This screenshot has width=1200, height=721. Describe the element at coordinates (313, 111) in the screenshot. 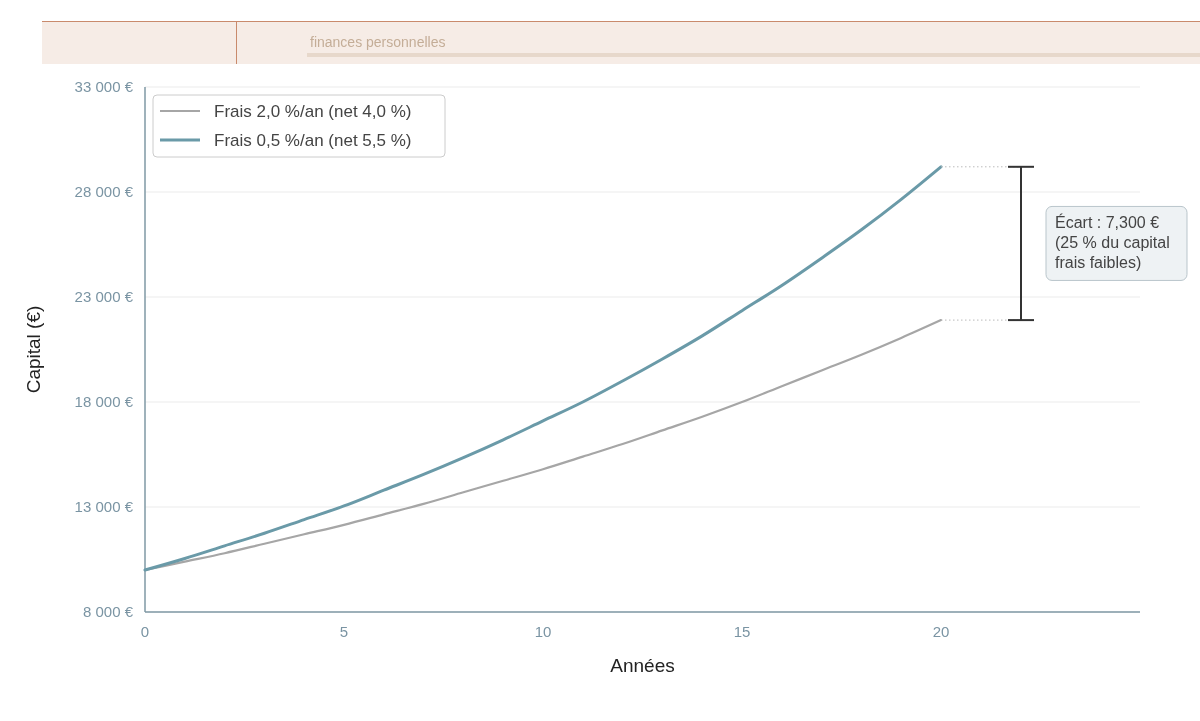

I see `legend-label: Frais 2,0 %/an (net 4,0 %)` at that location.